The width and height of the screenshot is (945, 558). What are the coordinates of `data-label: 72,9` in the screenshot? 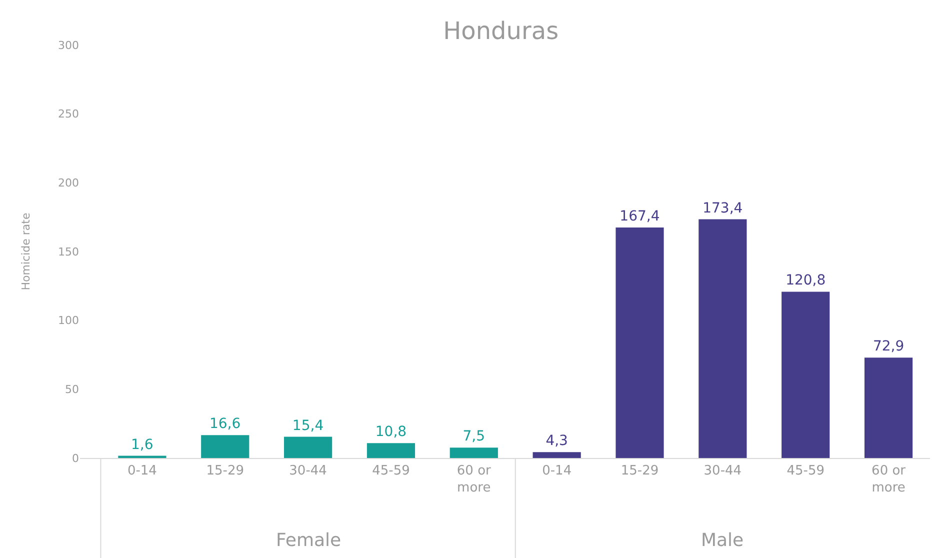 It's located at (888, 346).